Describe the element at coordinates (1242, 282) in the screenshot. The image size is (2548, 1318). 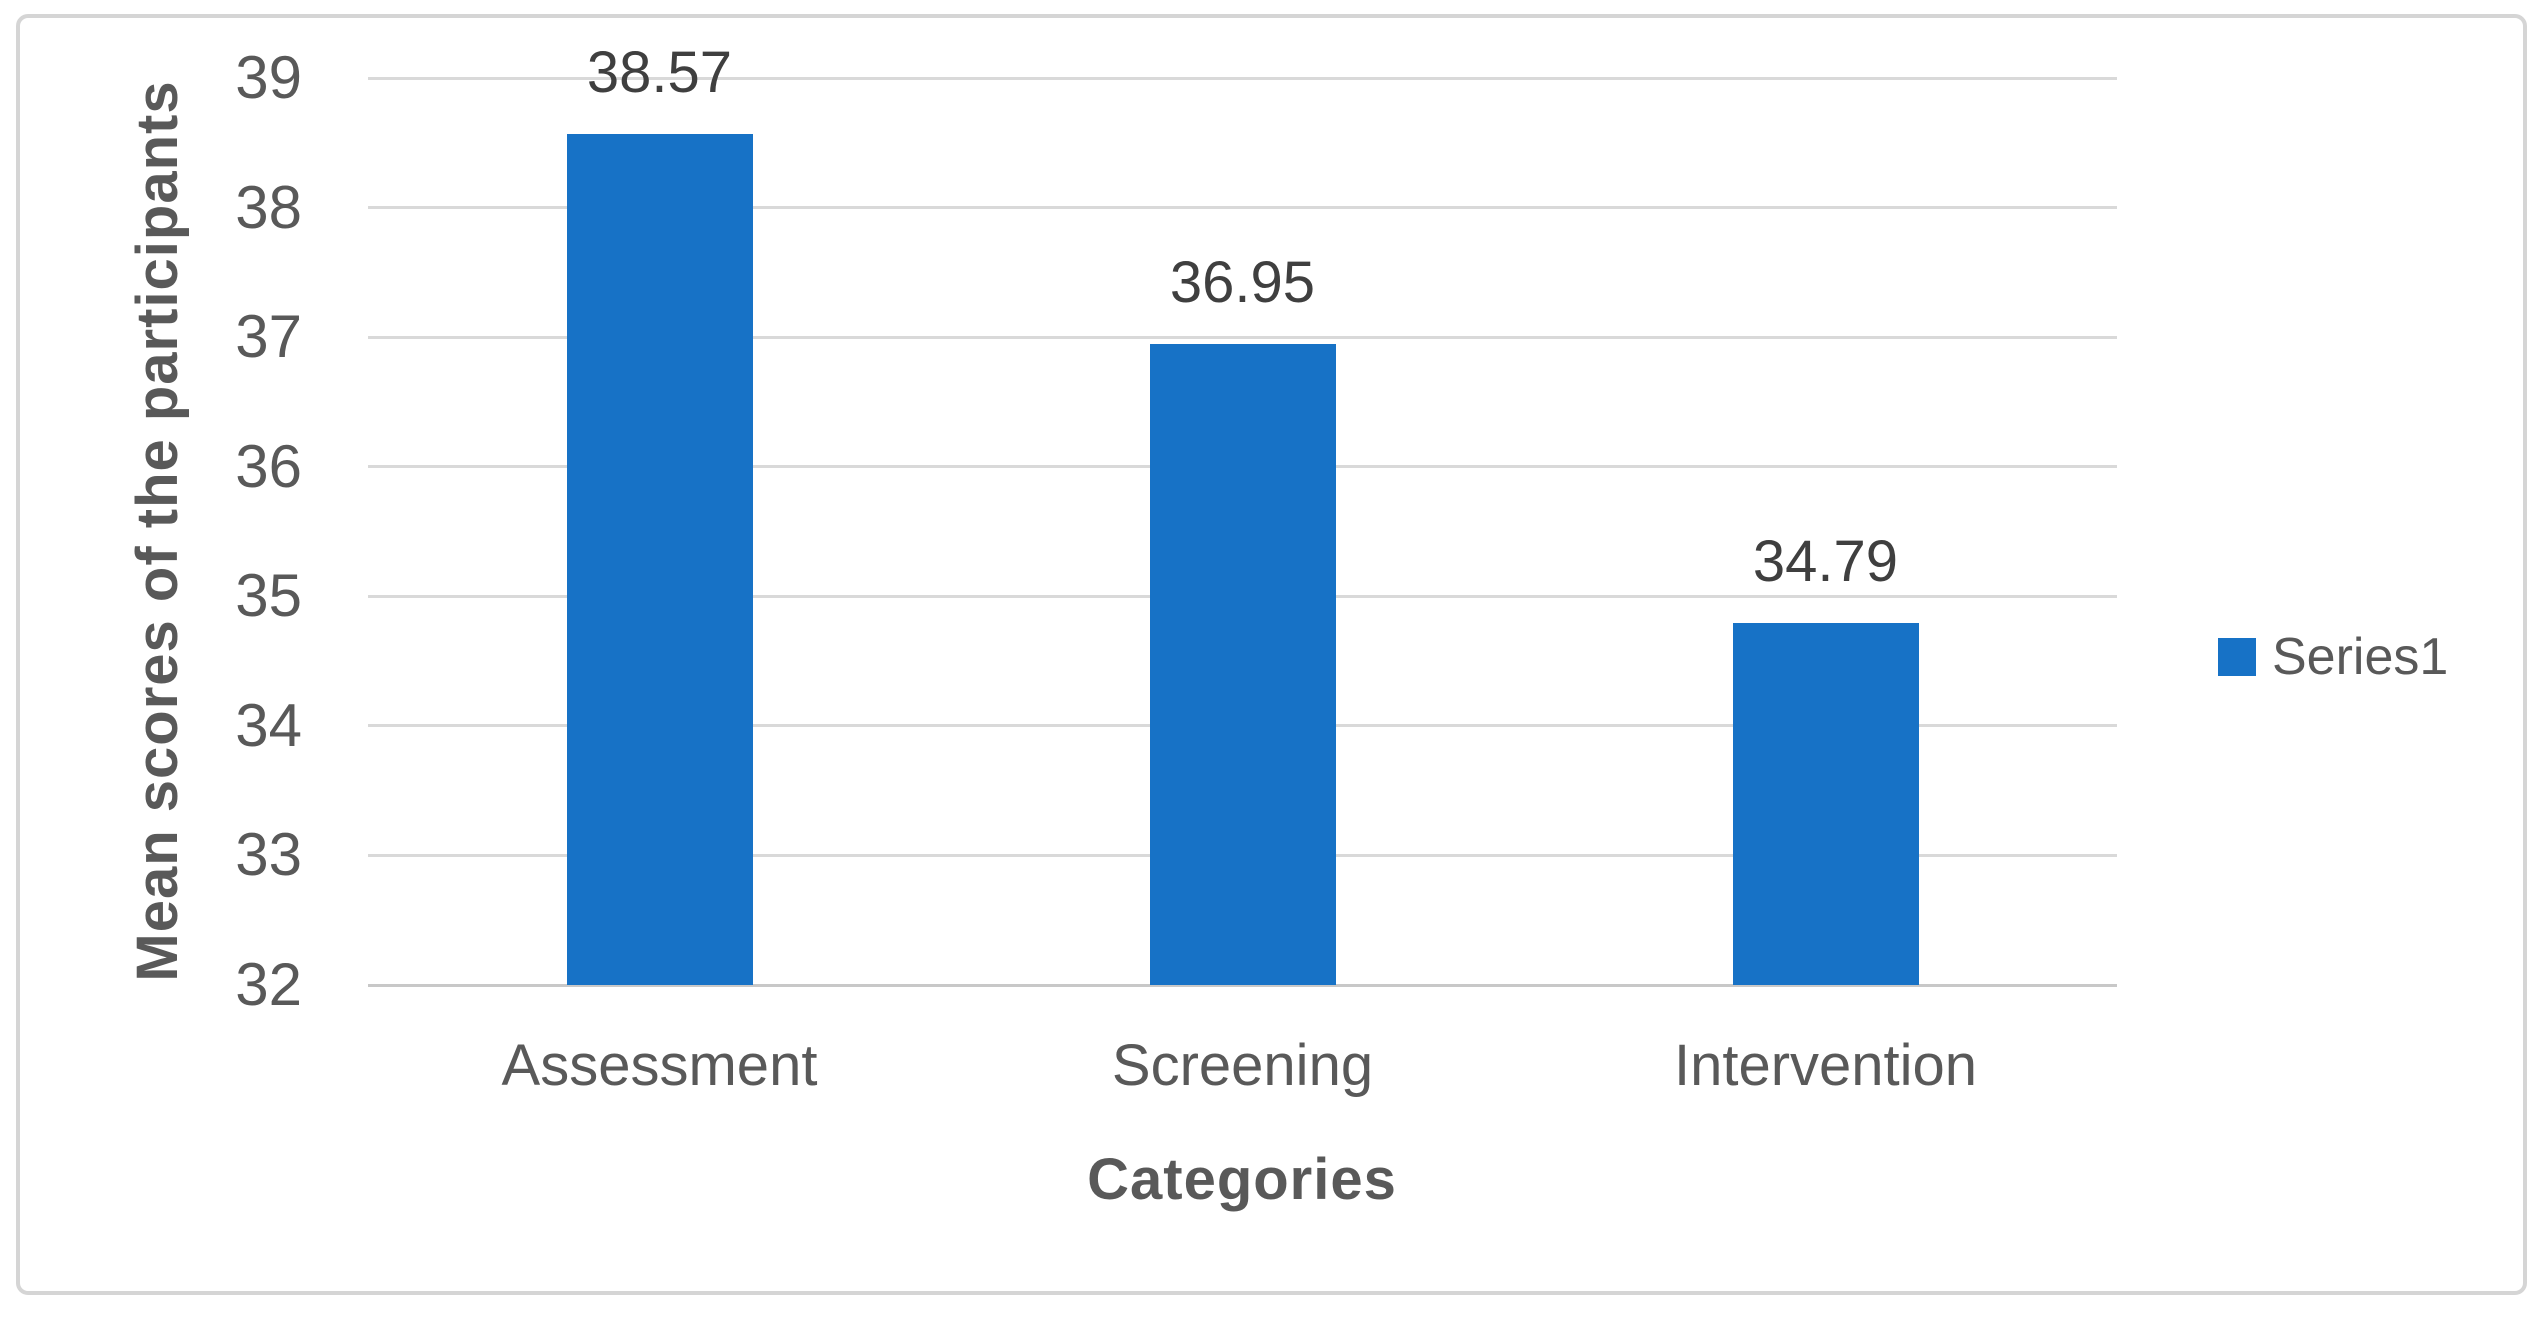
I see `bar-value-label: 36.95` at that location.